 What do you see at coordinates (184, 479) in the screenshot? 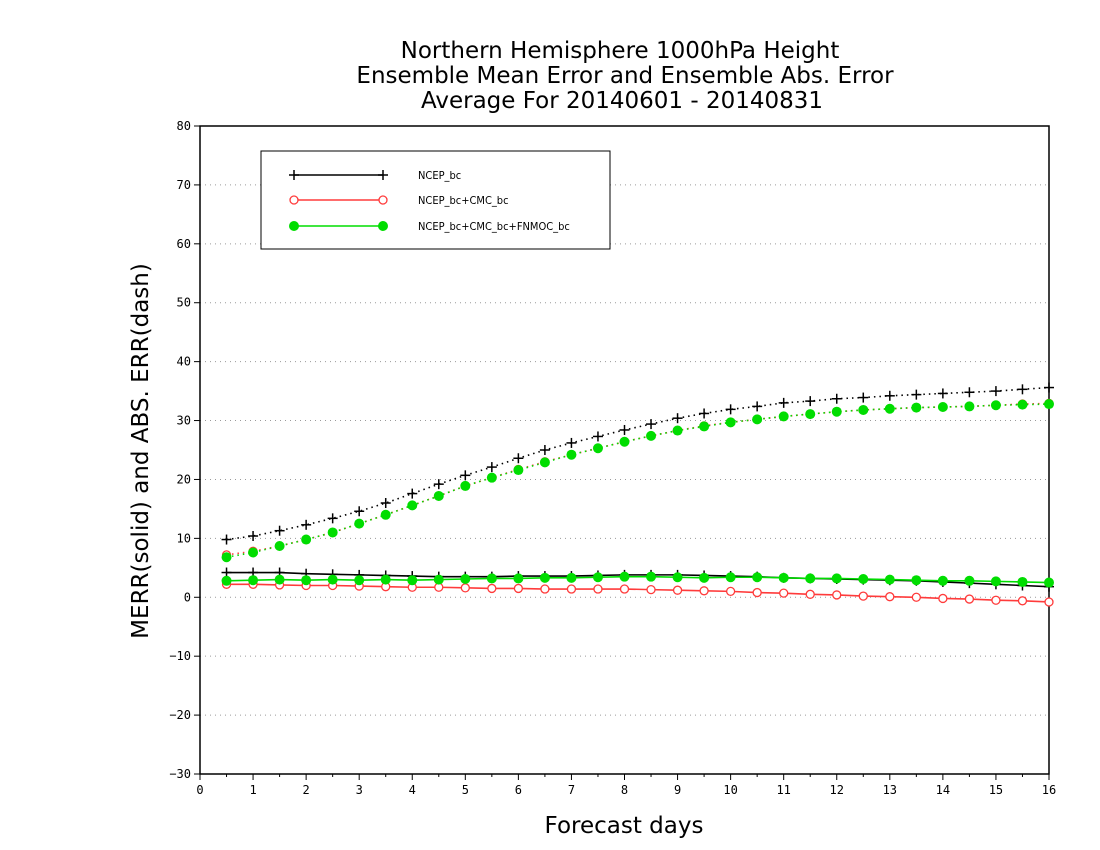
I see `y-tick-label: 20` at bounding box center [184, 479].